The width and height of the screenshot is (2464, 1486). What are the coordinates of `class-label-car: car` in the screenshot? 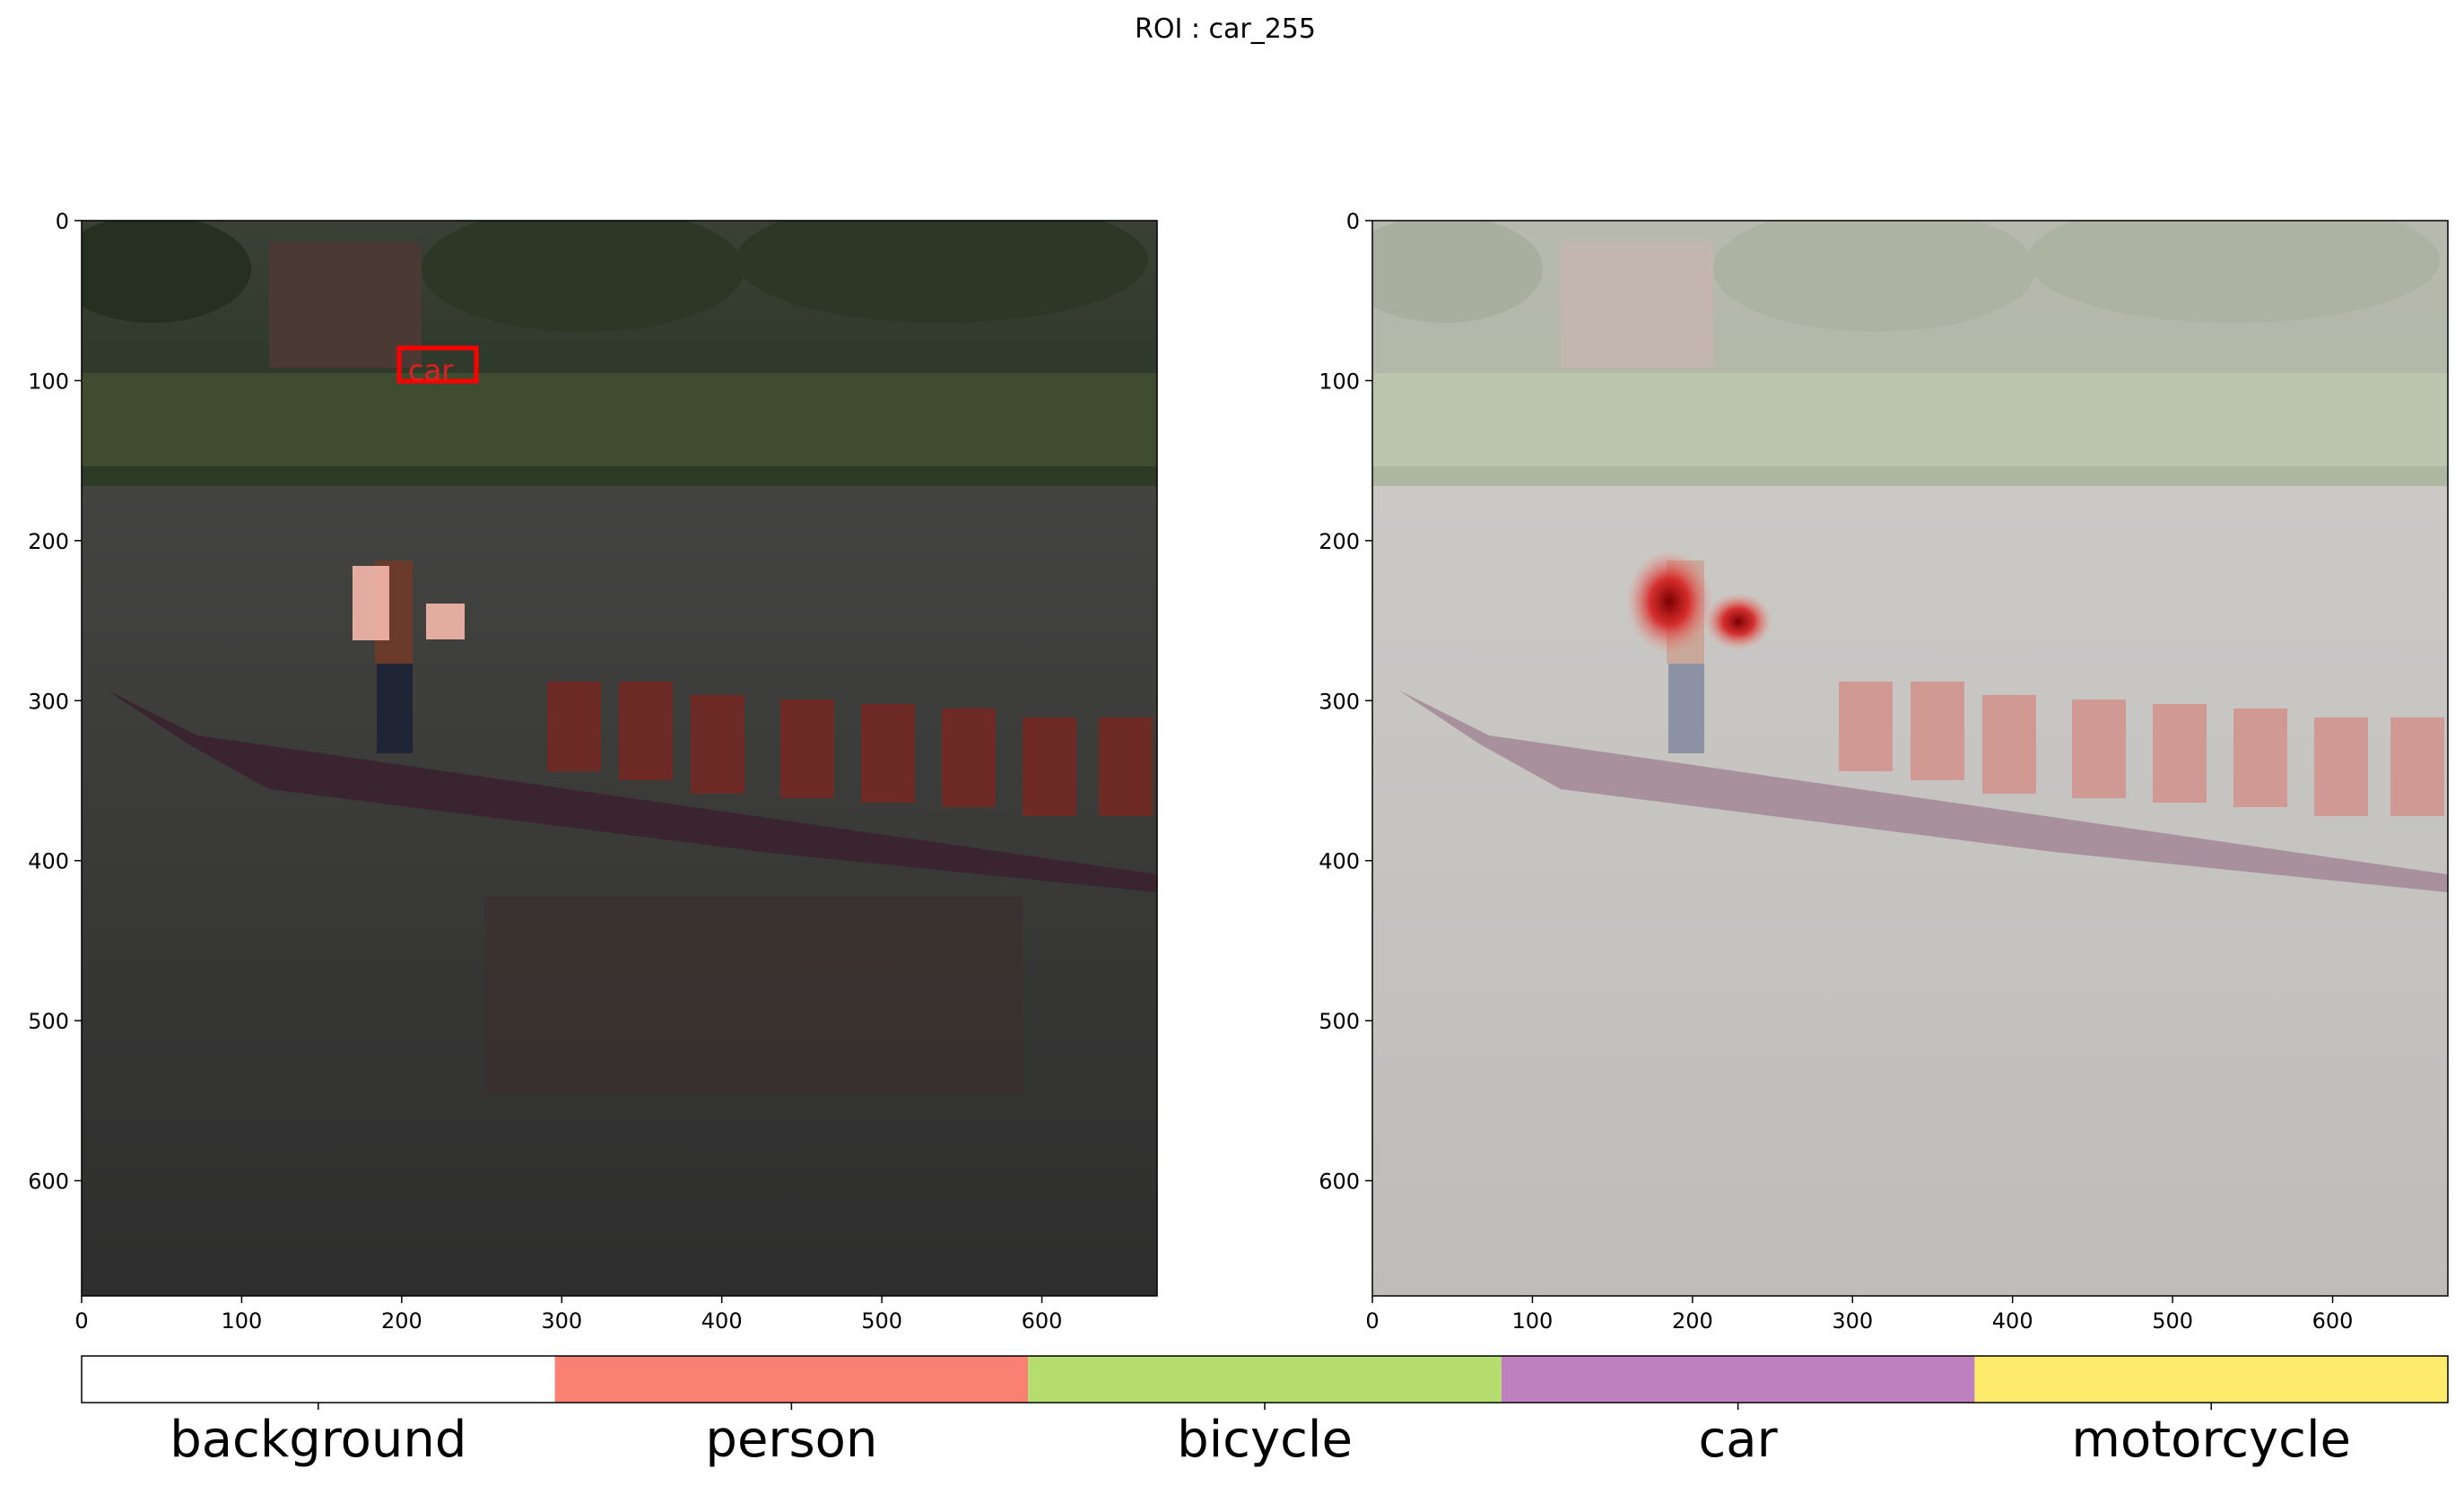 It's located at (1739, 1440).